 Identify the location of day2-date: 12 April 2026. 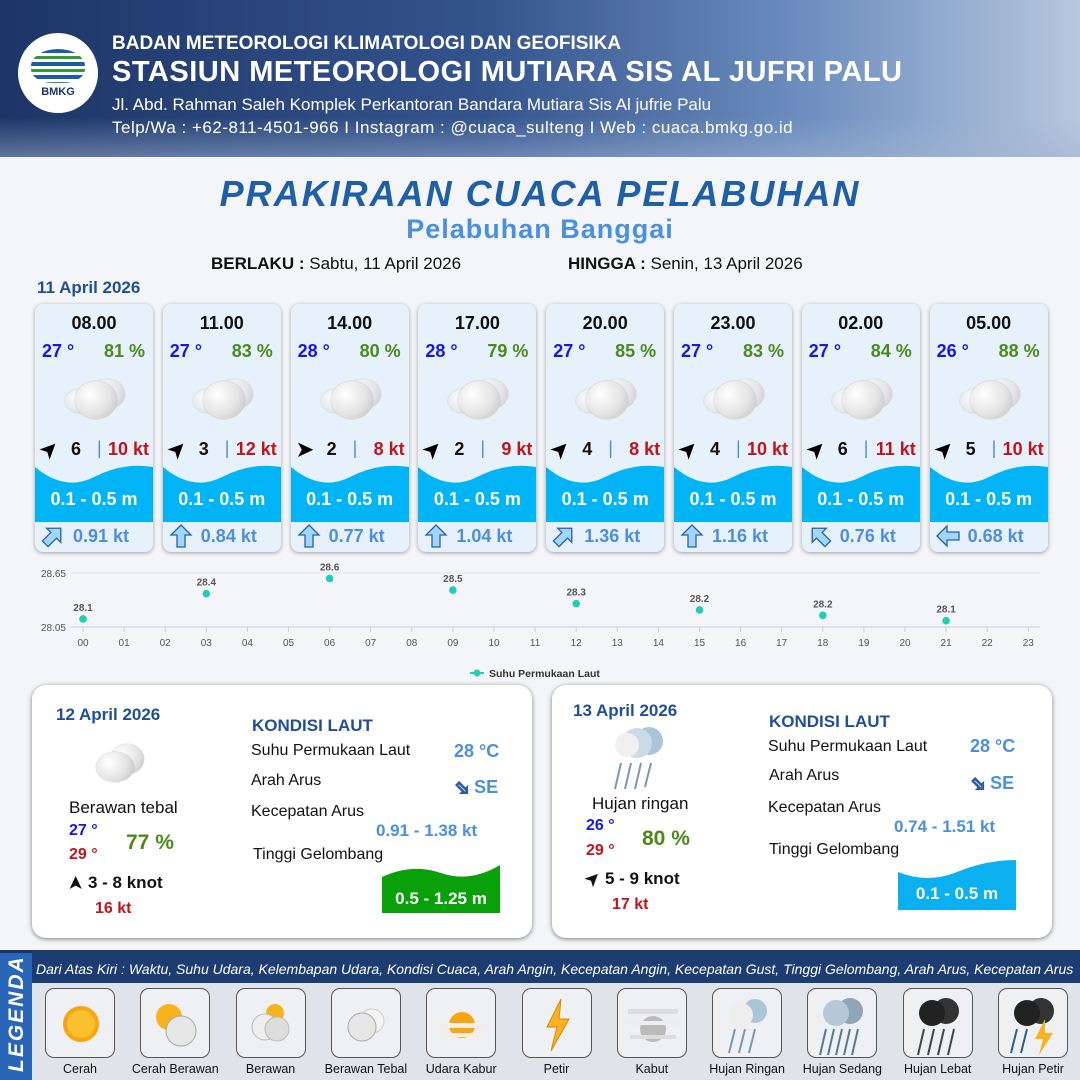
(108, 714).